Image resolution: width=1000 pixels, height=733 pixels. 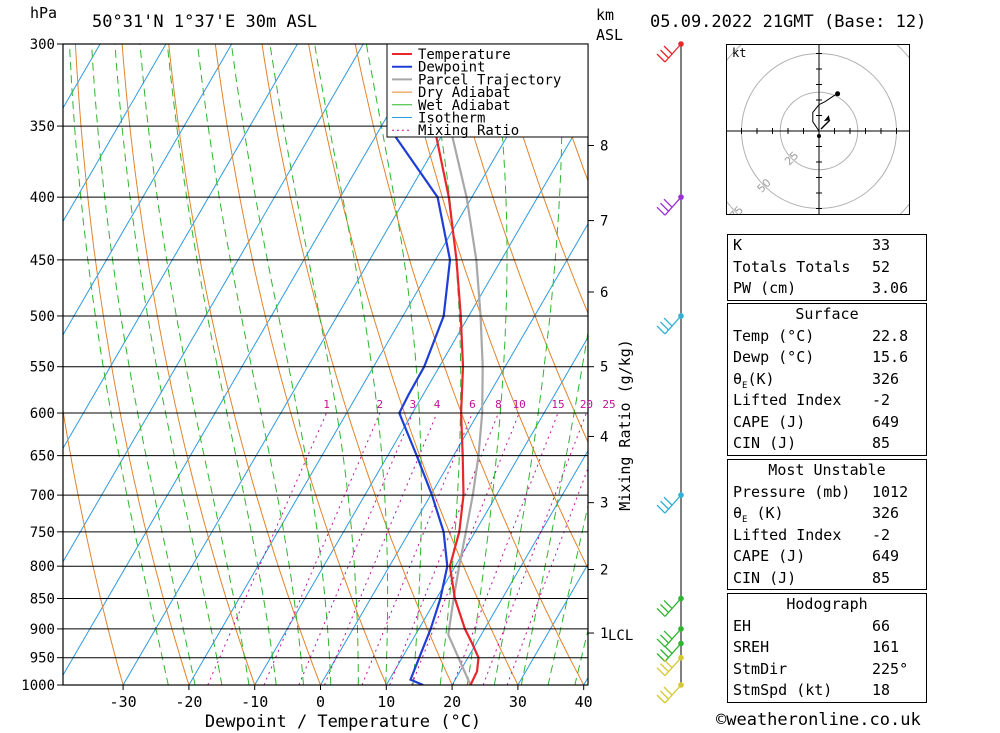 I want to click on hodograph-origin-point, so click(x=819, y=136).